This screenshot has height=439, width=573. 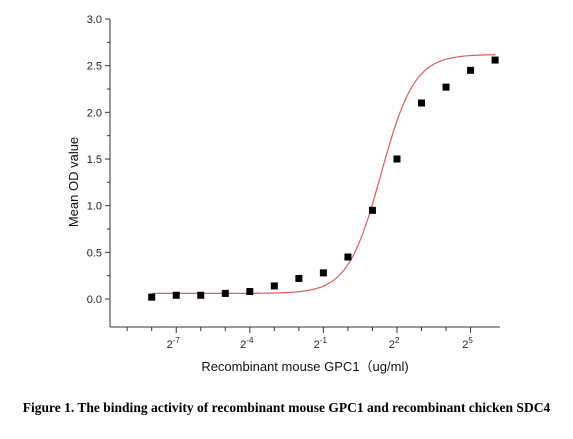 What do you see at coordinates (94, 67) in the screenshot?
I see `y-tick-label: 2.5` at bounding box center [94, 67].